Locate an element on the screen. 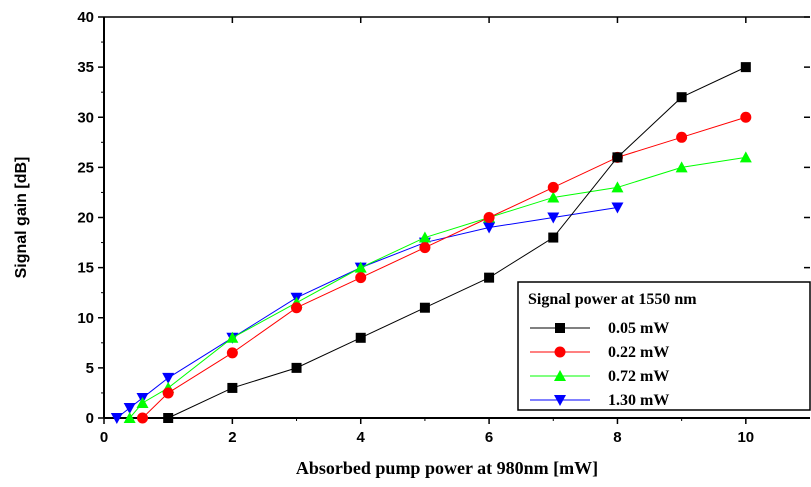 The height and width of the screenshot is (487, 811). x-tick-label: 10 is located at coordinates (745, 437).